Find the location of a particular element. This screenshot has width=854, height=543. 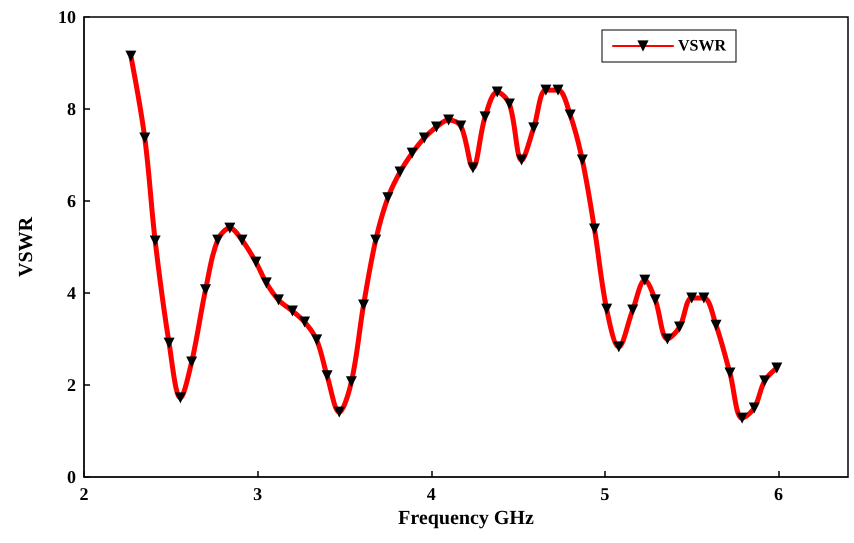

y-axis-title: VSWR is located at coordinates (26, 247).